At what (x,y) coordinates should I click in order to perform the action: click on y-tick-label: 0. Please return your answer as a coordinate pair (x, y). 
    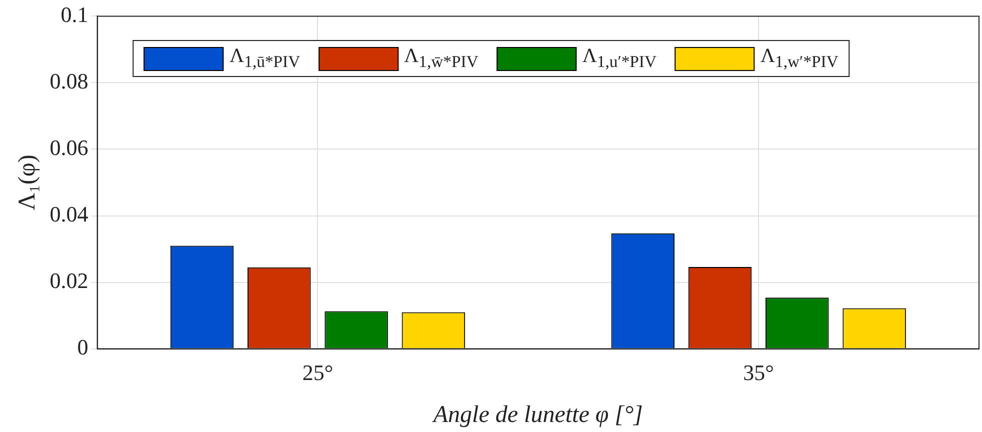
    Looking at the image, I should click on (82, 347).